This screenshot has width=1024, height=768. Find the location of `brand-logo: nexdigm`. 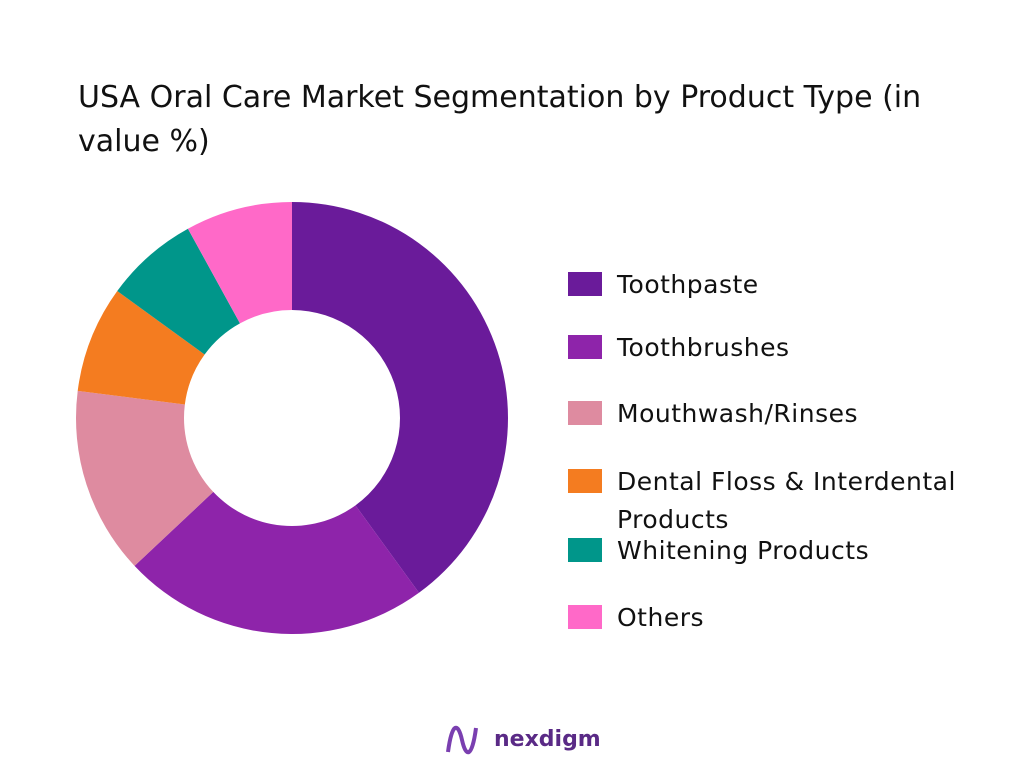

brand-logo: nexdigm is located at coordinates (547, 739).